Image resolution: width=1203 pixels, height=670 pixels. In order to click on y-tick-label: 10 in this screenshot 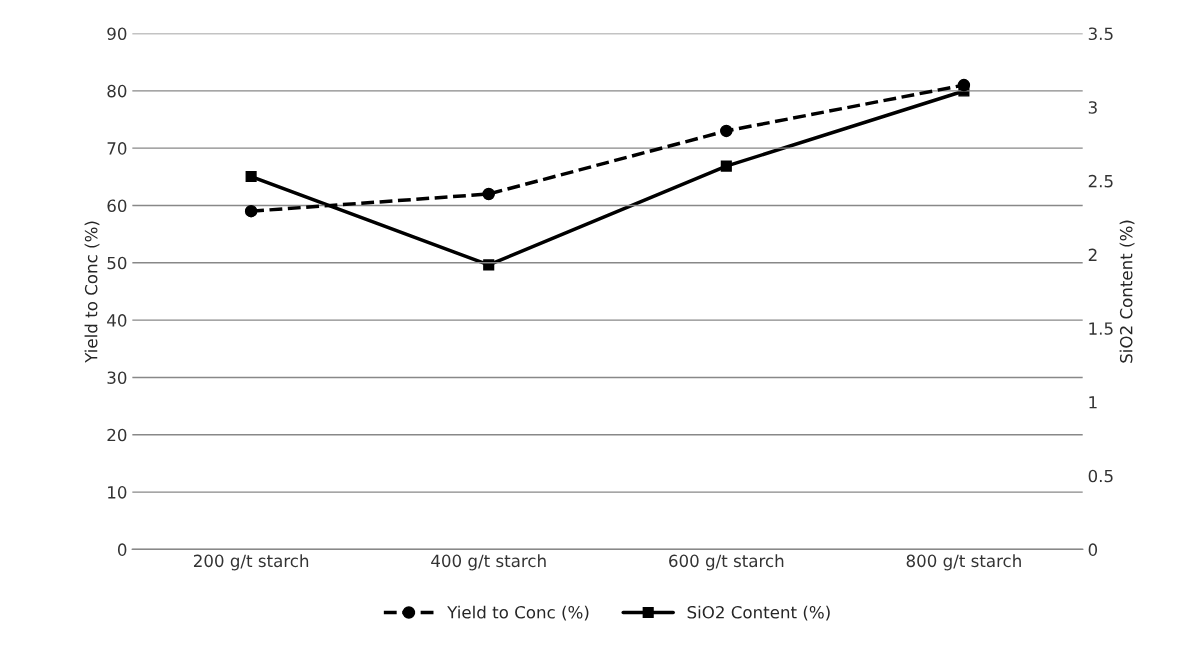, I will do `click(117, 492)`.